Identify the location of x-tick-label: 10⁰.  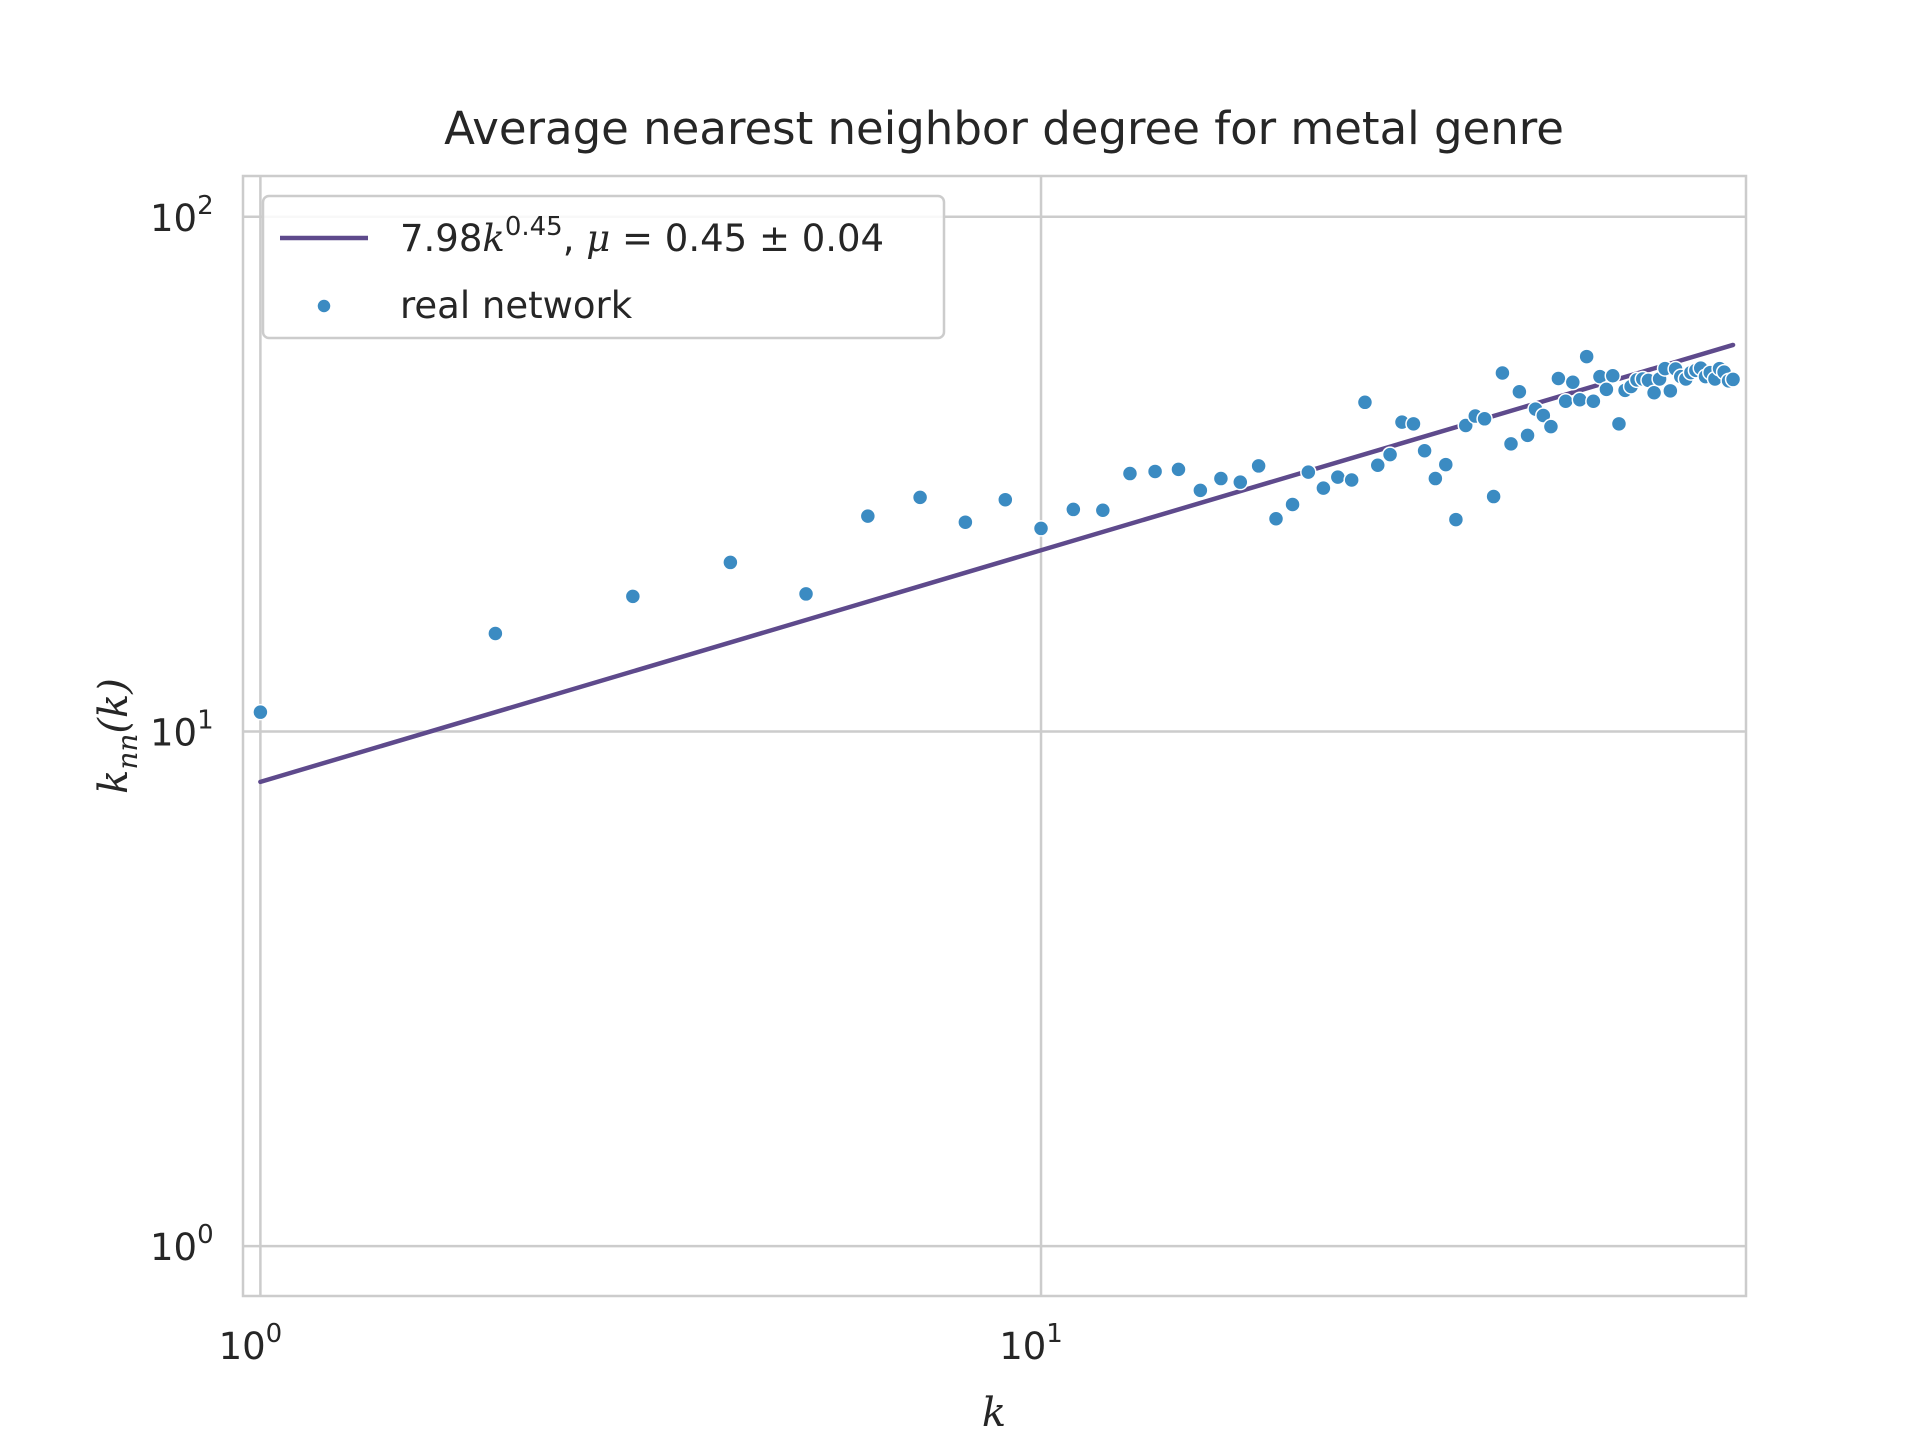
(251, 1343).